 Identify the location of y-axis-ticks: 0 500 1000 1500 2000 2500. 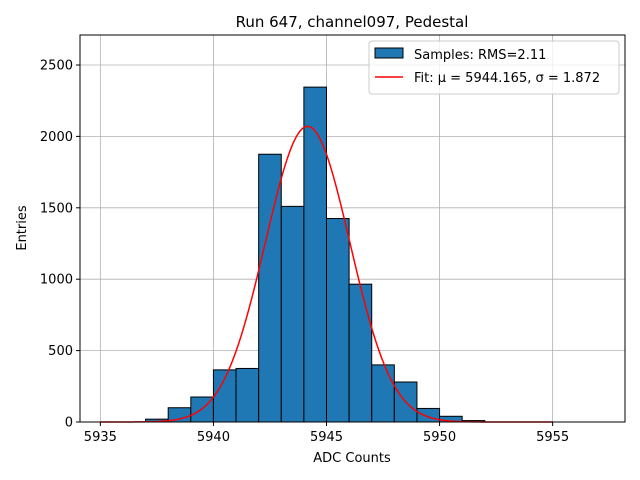
(60, 244).